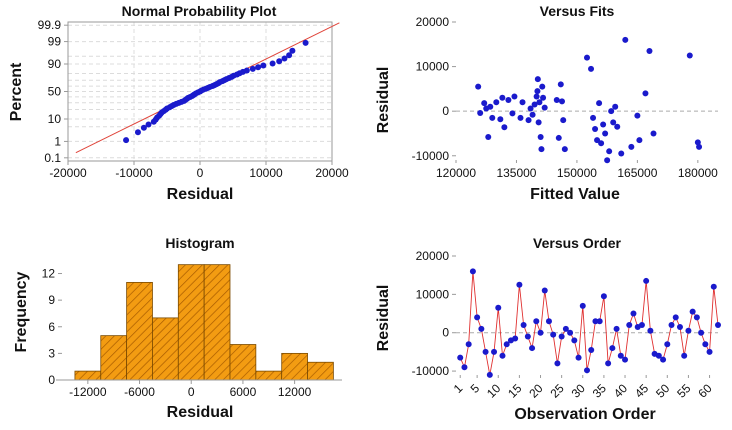  What do you see at coordinates (642, 391) in the screenshot?
I see `order-x-tick-label: 45` at bounding box center [642, 391].